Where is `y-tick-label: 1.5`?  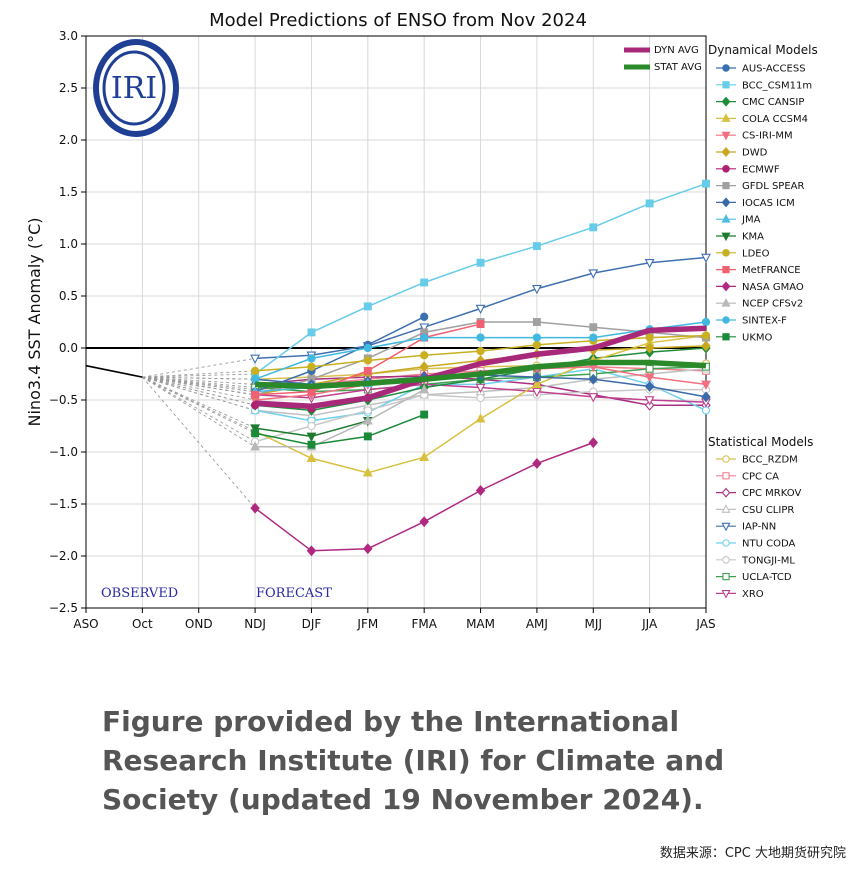 y-tick-label: 1.5 is located at coordinates (68, 192).